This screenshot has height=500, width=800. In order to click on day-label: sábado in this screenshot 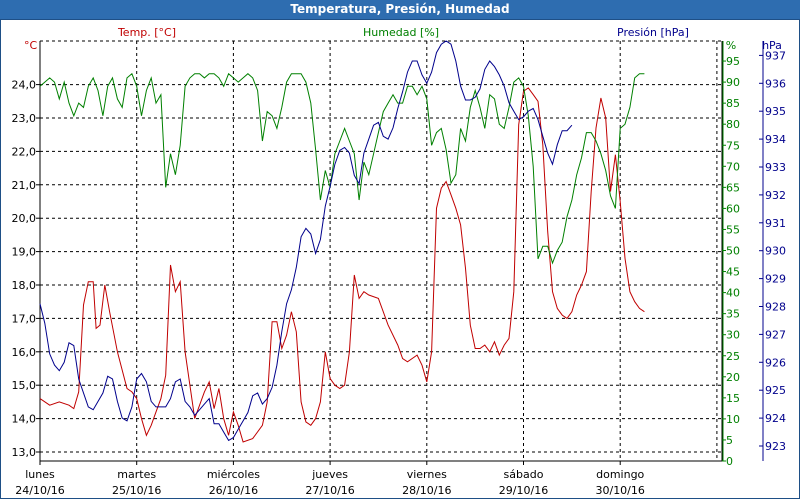, I will do `click(524, 474)`.